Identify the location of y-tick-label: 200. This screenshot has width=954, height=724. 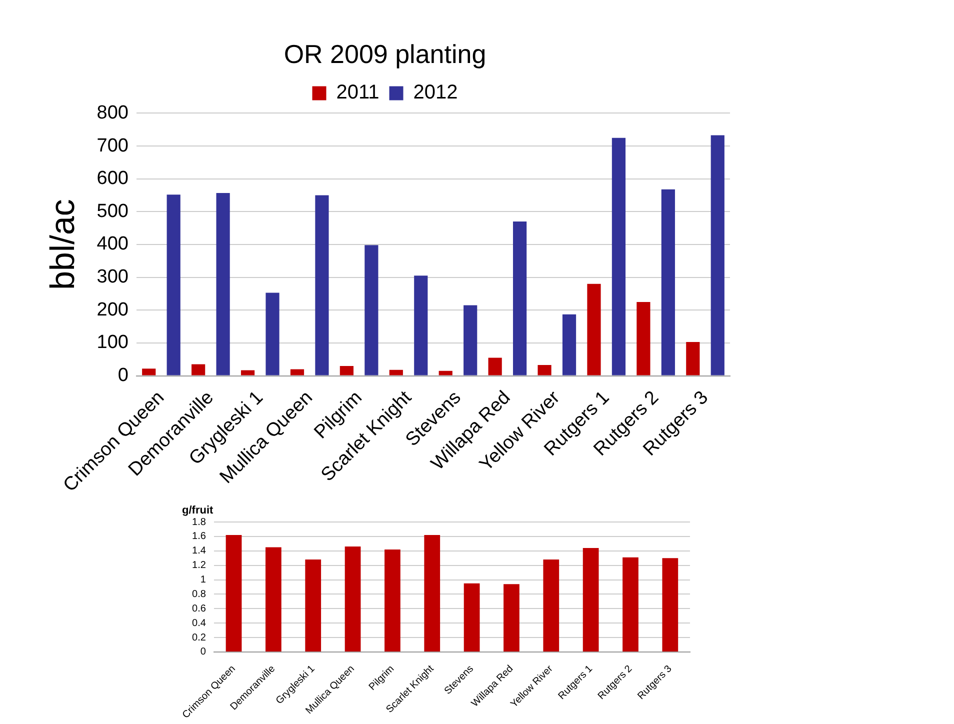
(112, 309).